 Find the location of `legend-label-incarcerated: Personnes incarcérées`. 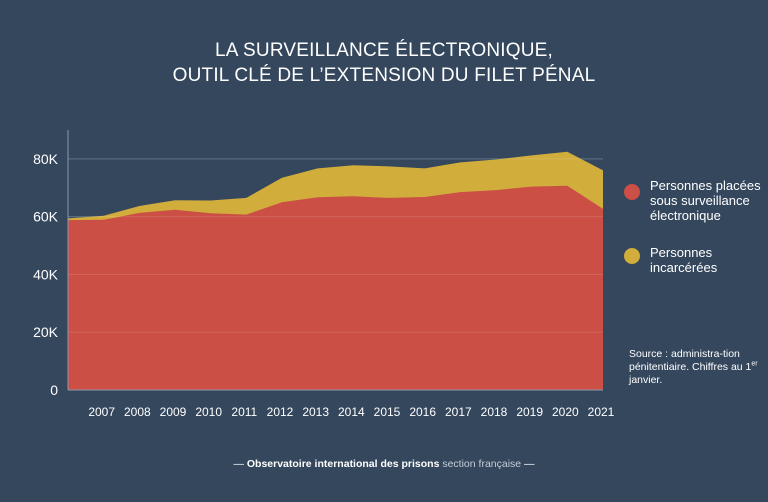

legend-label-incarcerated: Personnes incarcérées is located at coordinates (684, 260).